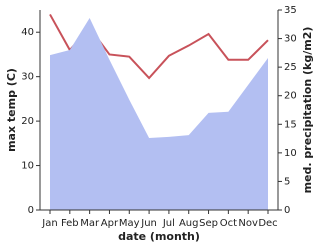 This screenshot has width=320, height=247. What do you see at coordinates (110, 223) in the screenshot?
I see `x-tick-label: Apr` at bounding box center [110, 223].